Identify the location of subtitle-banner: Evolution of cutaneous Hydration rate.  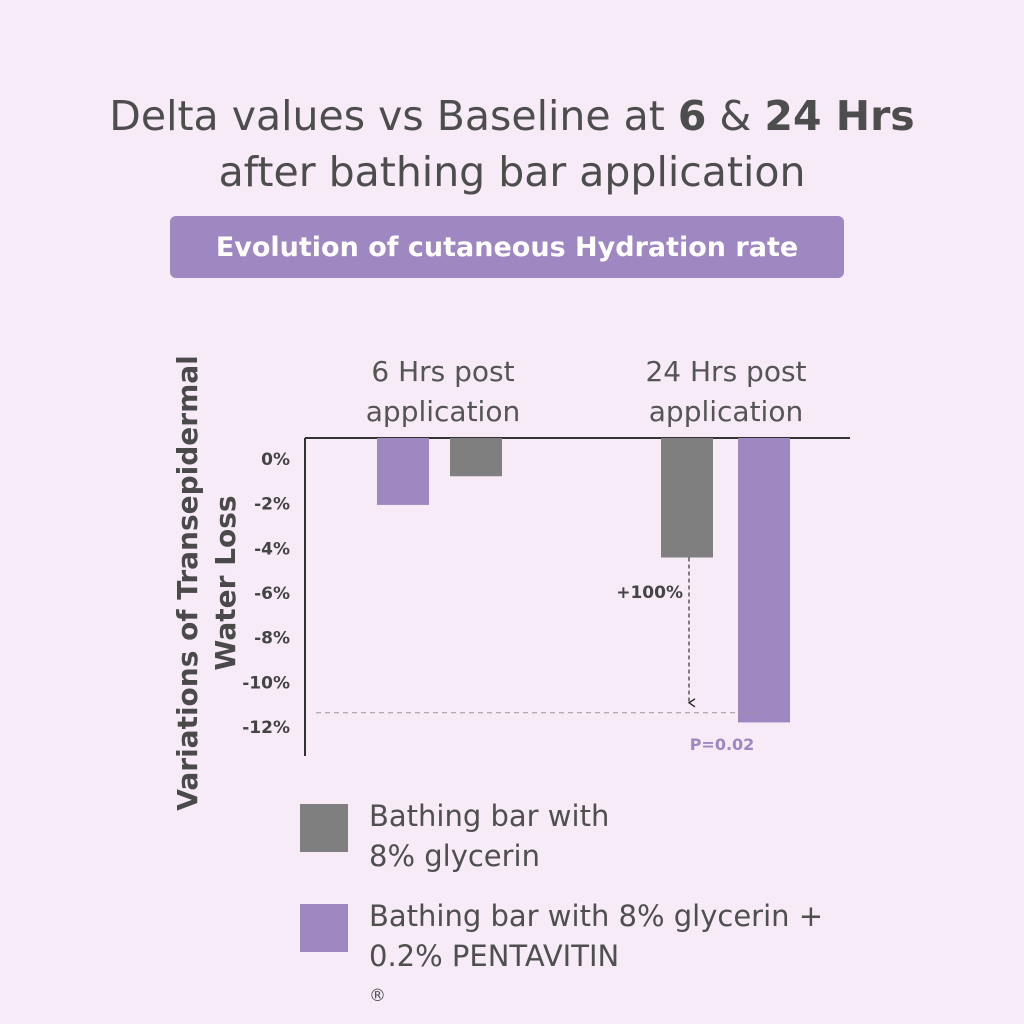
(507, 247).